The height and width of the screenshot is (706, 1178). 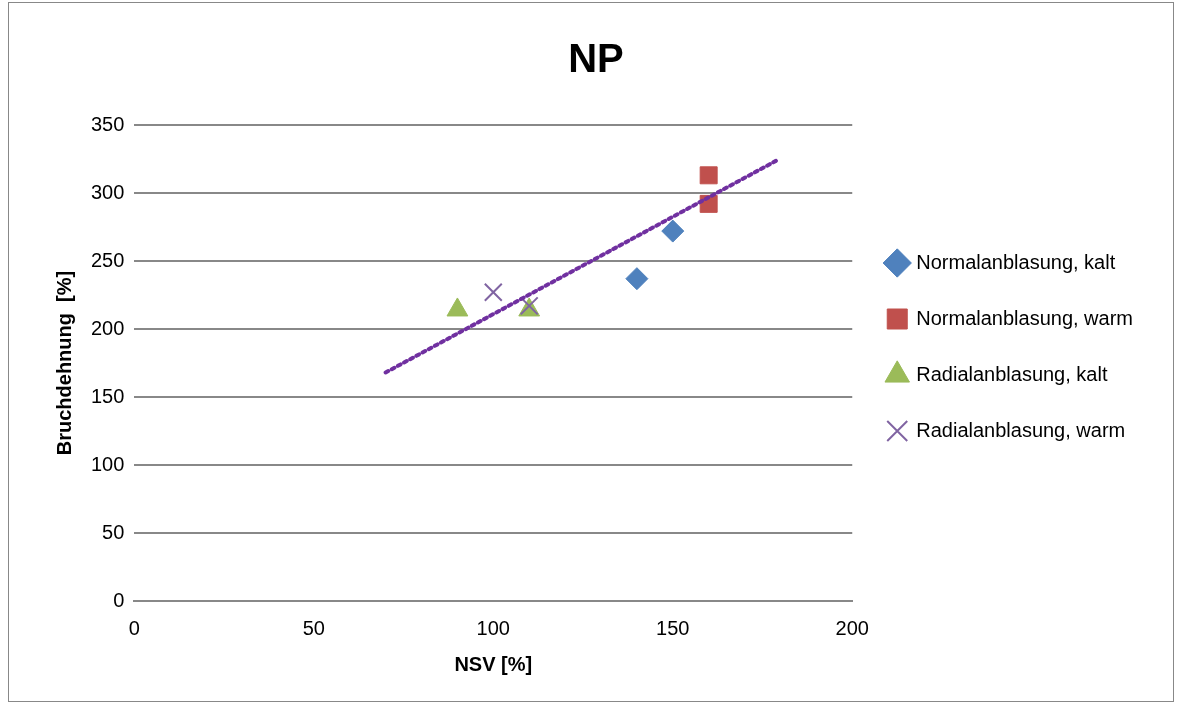 I want to click on chart-title: NP, so click(x=596, y=58).